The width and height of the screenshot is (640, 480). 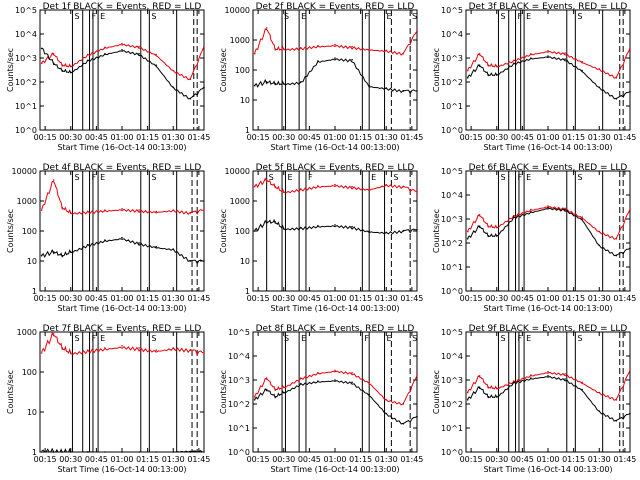 I want to click on y-tick-label: 10^2, so click(x=26, y=82).